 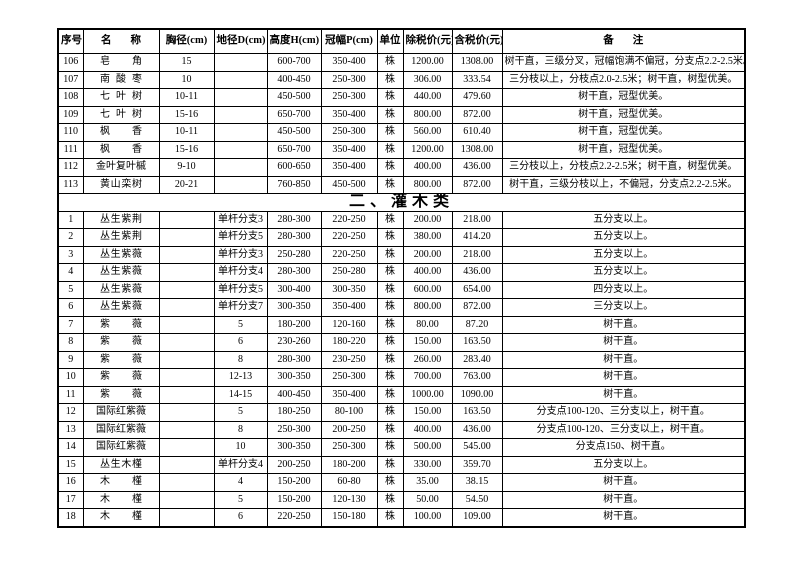 What do you see at coordinates (427, 482) in the screenshot?
I see `cell-price-ex: 35.00` at bounding box center [427, 482].